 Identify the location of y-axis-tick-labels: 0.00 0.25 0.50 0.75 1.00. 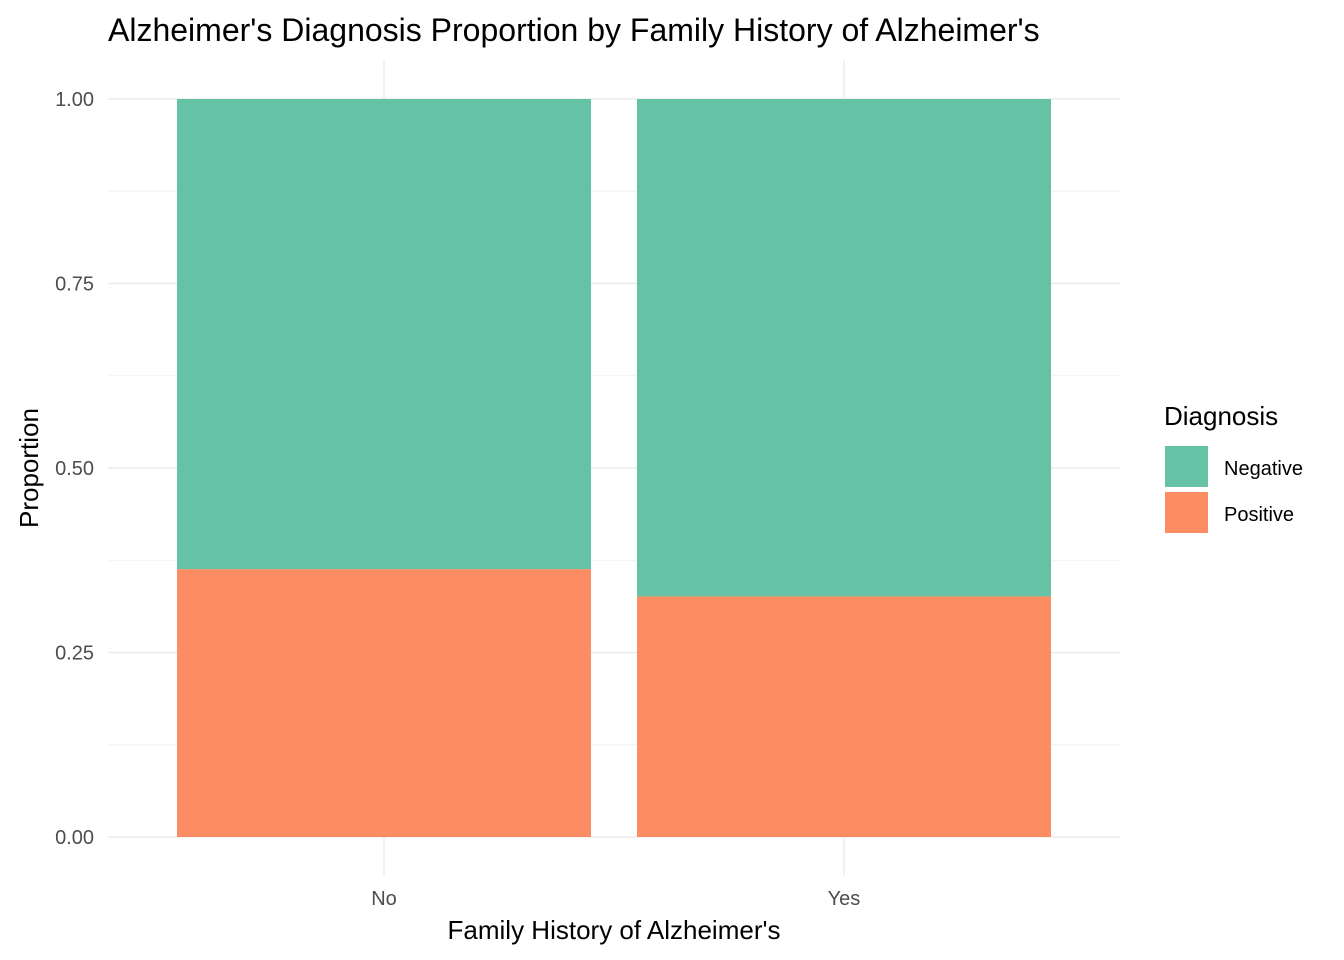
(74, 469).